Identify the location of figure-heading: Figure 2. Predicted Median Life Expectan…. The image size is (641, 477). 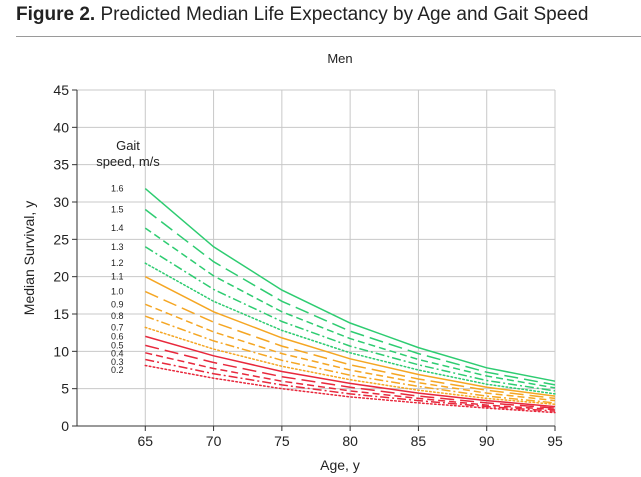
(302, 15).